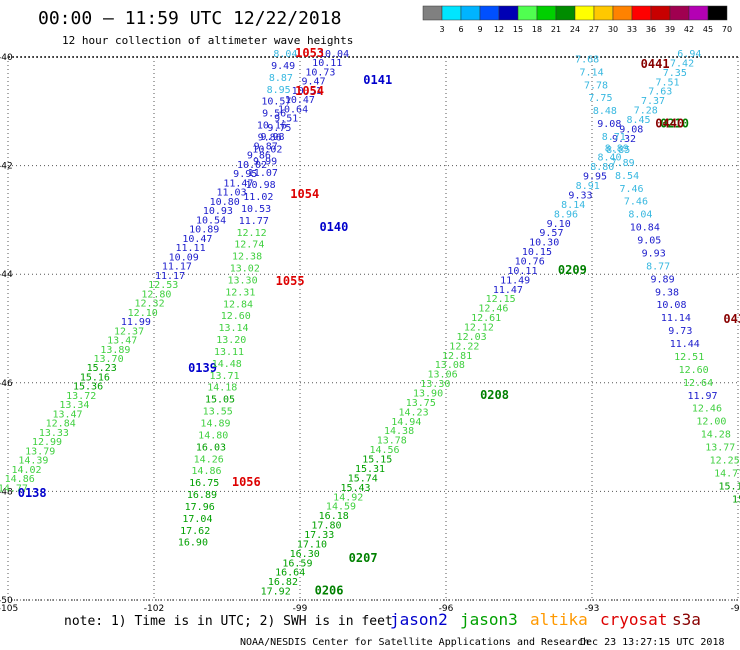 The image size is (740, 650). Describe the element at coordinates (633, 619) in the screenshot. I see `legend-cryosat: cryosat` at that location.